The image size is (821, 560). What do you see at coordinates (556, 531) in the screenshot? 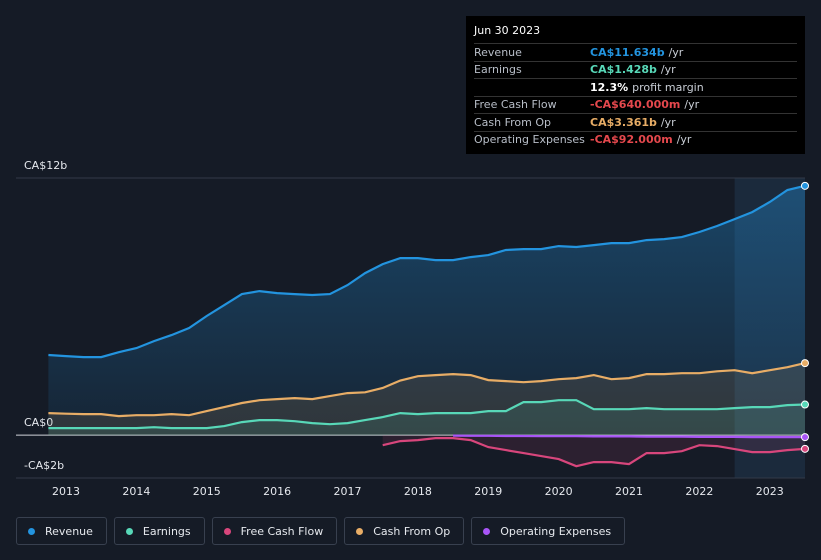
I see `legend-label: Operating Expenses` at bounding box center [556, 531].